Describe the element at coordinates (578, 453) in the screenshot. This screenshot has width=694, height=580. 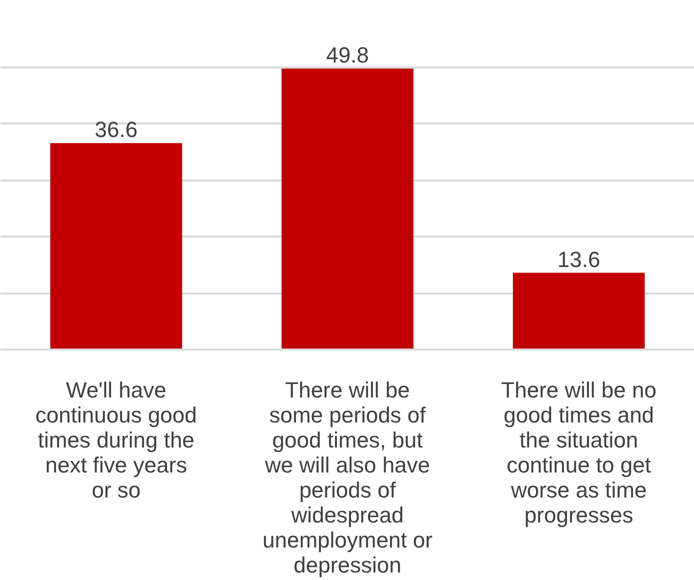
I see `x-tick-label: There will be no good times and the situation continue to get worse as time progresses` at that location.